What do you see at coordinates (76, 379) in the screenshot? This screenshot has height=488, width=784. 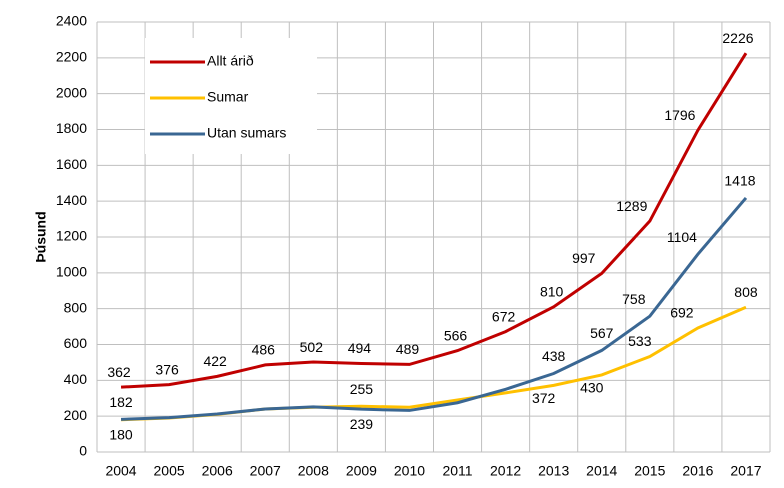 I see `y-tick-label: 400` at bounding box center [76, 379].